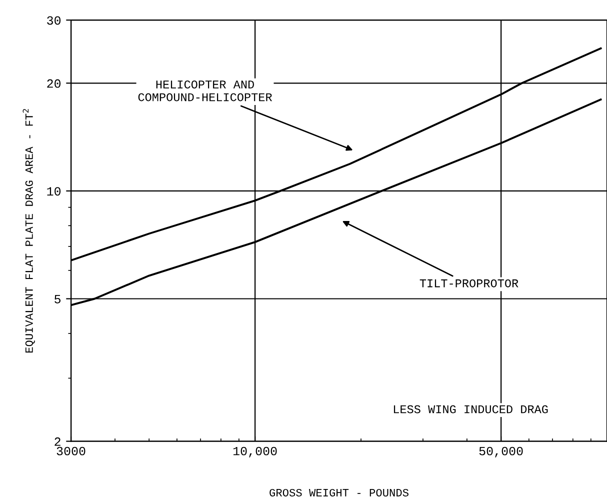  I want to click on x-tick-label: 50,000, so click(501, 452).